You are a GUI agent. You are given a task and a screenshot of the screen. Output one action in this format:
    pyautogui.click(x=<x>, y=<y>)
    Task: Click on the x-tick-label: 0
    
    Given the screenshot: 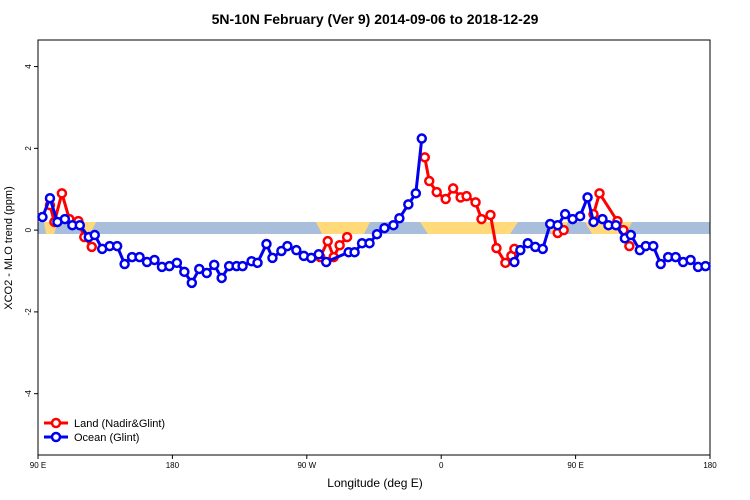 What is the action you would take?
    pyautogui.click(x=441, y=465)
    